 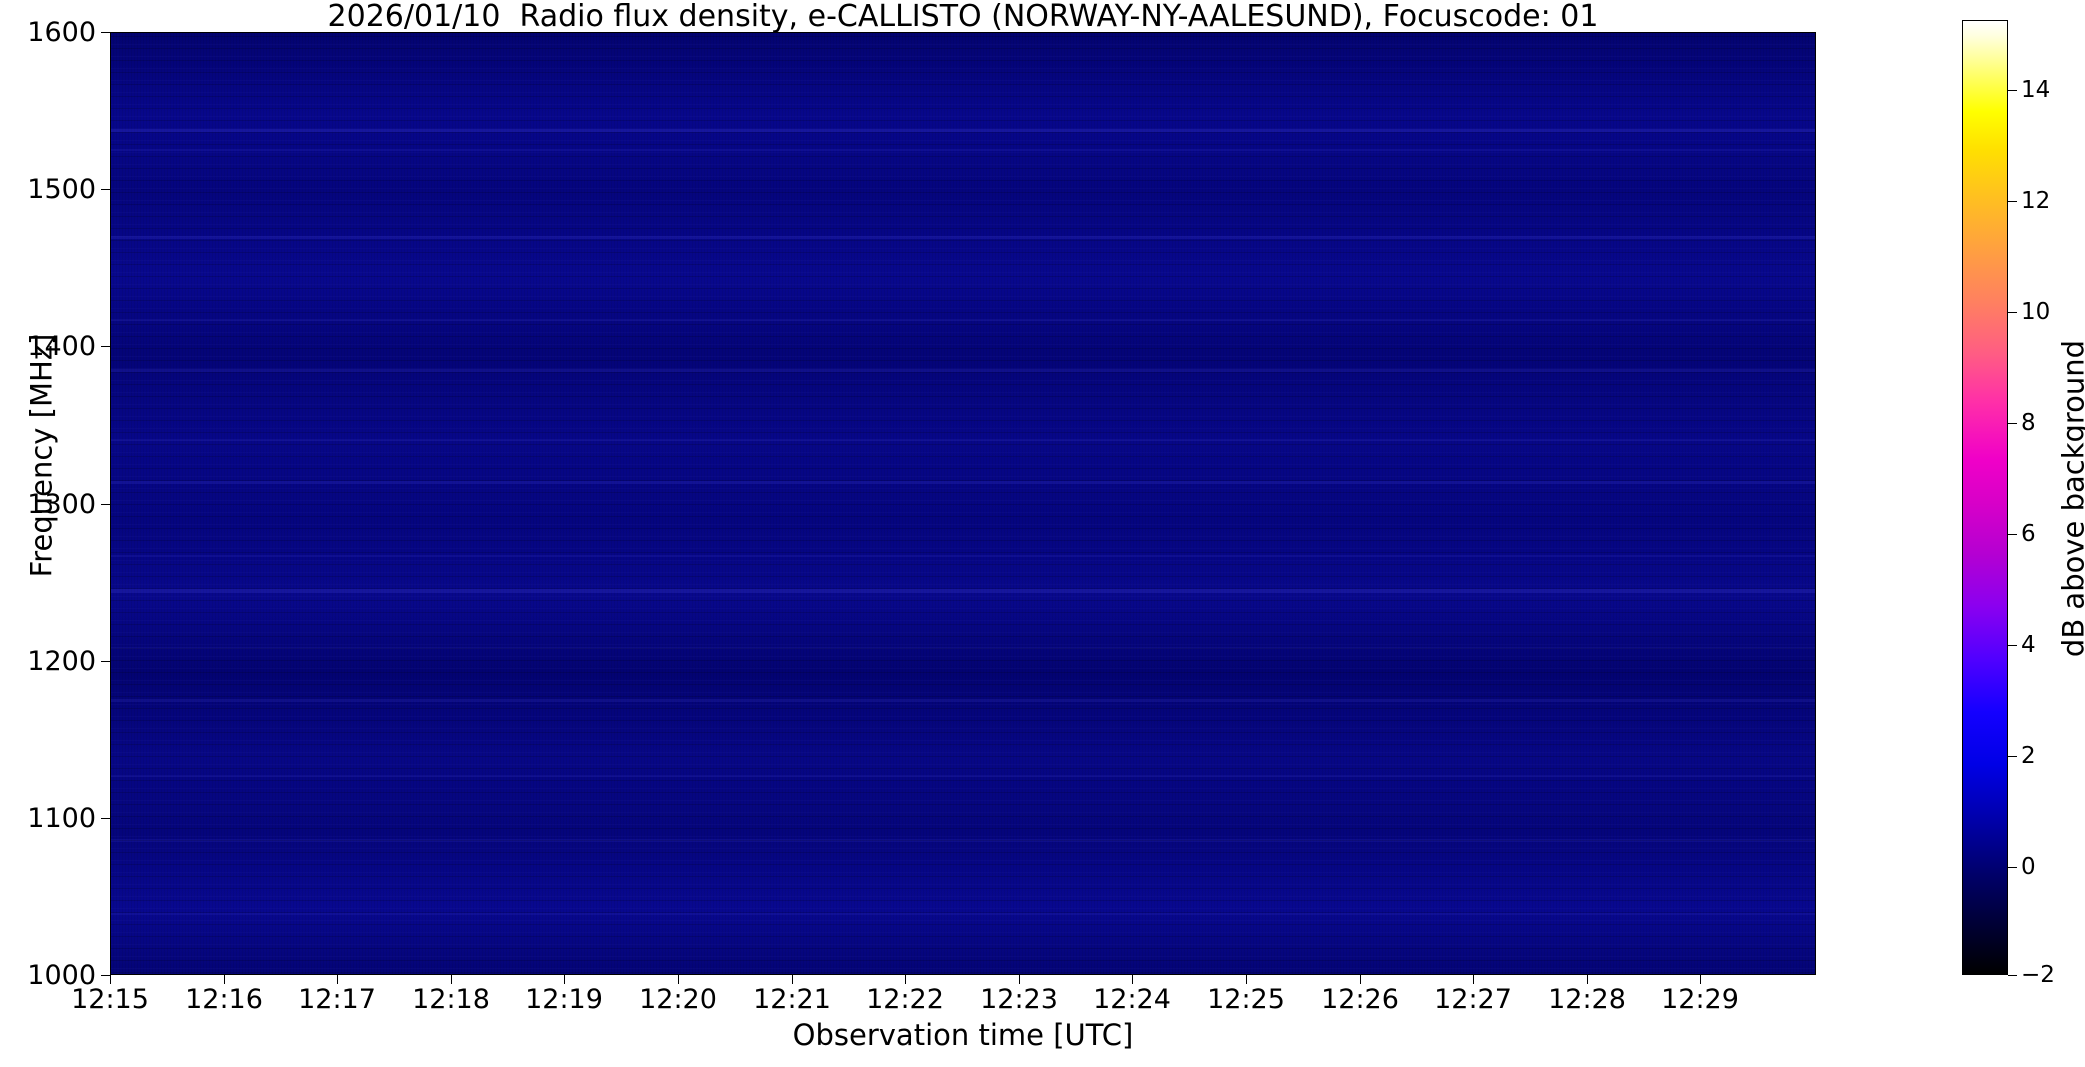 I want to click on colorbar-tick-label: 2, so click(x=2028, y=756).